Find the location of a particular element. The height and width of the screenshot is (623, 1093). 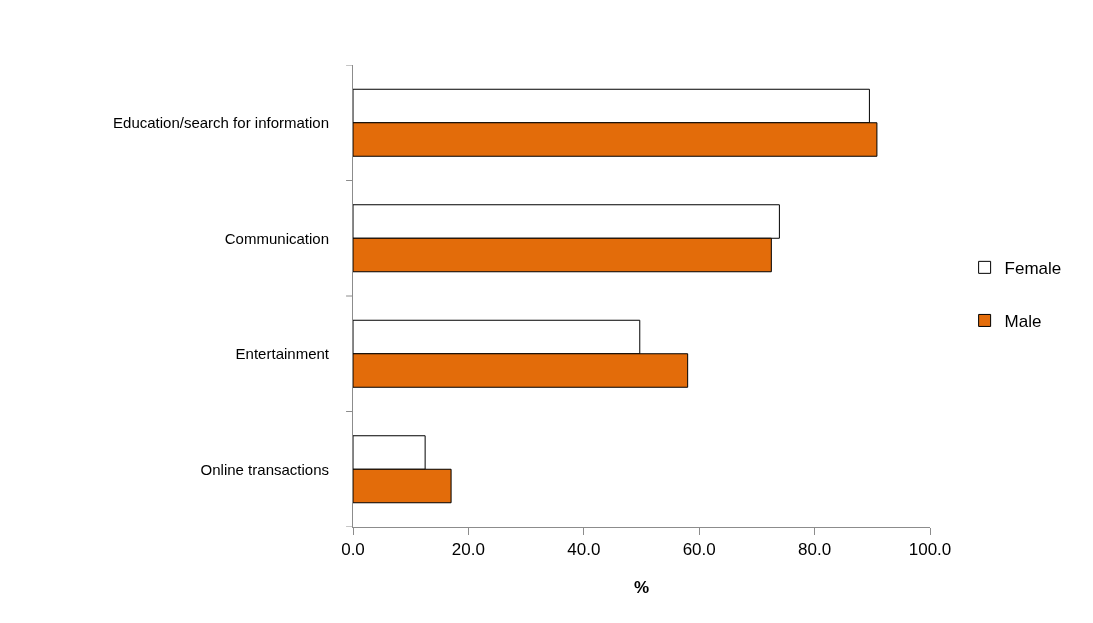

x-tick-label: 40.0 is located at coordinates (584, 550).